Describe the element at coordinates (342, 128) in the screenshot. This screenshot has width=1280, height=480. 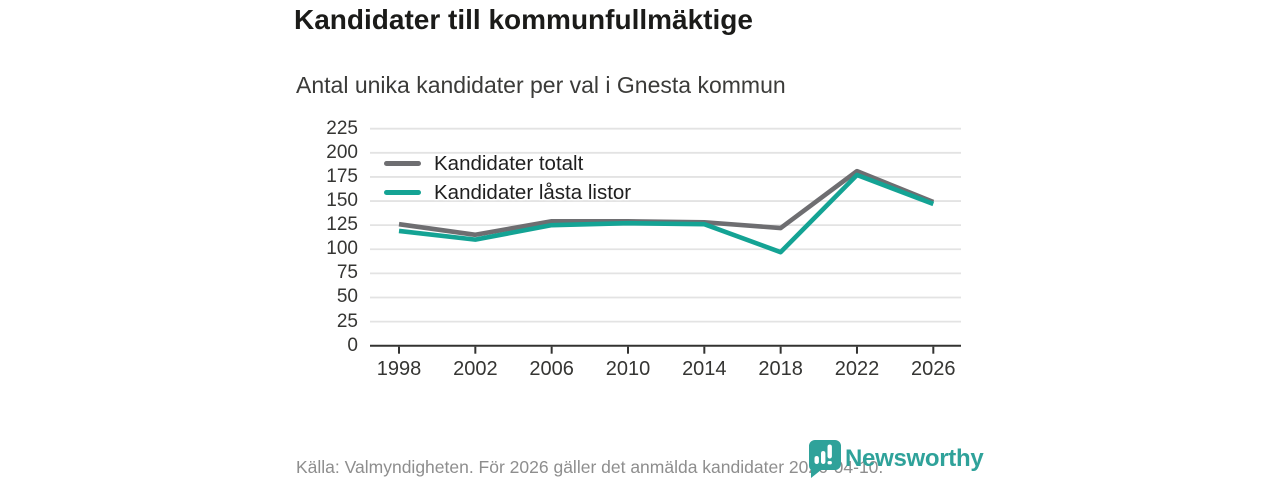
I see `y-axis-tick-label: 225` at that location.